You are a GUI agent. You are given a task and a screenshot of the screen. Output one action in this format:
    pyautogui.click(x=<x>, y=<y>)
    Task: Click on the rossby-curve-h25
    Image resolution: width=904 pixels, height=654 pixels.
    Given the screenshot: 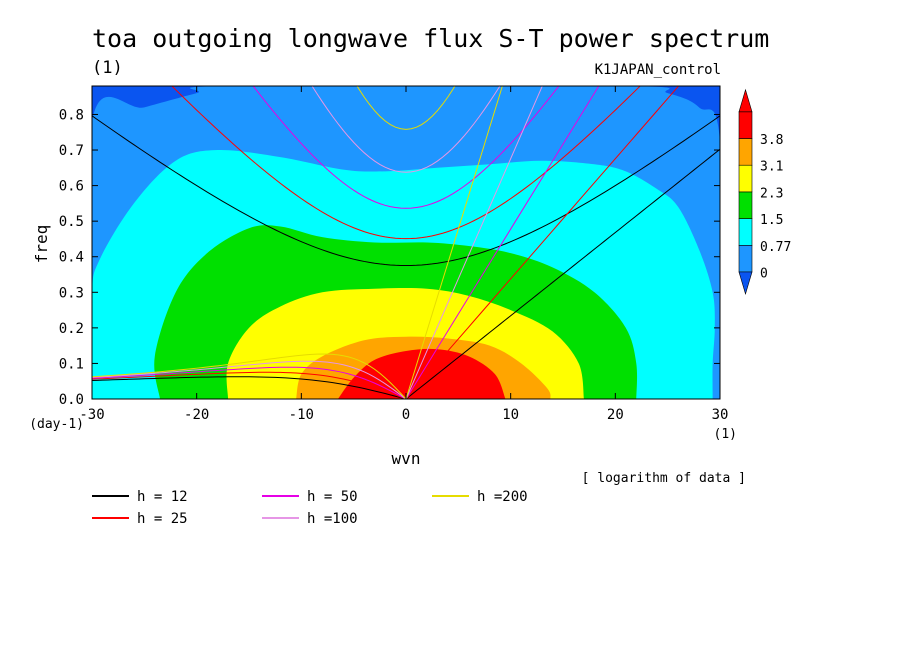 What is the action you would take?
    pyautogui.click(x=249, y=385)
    